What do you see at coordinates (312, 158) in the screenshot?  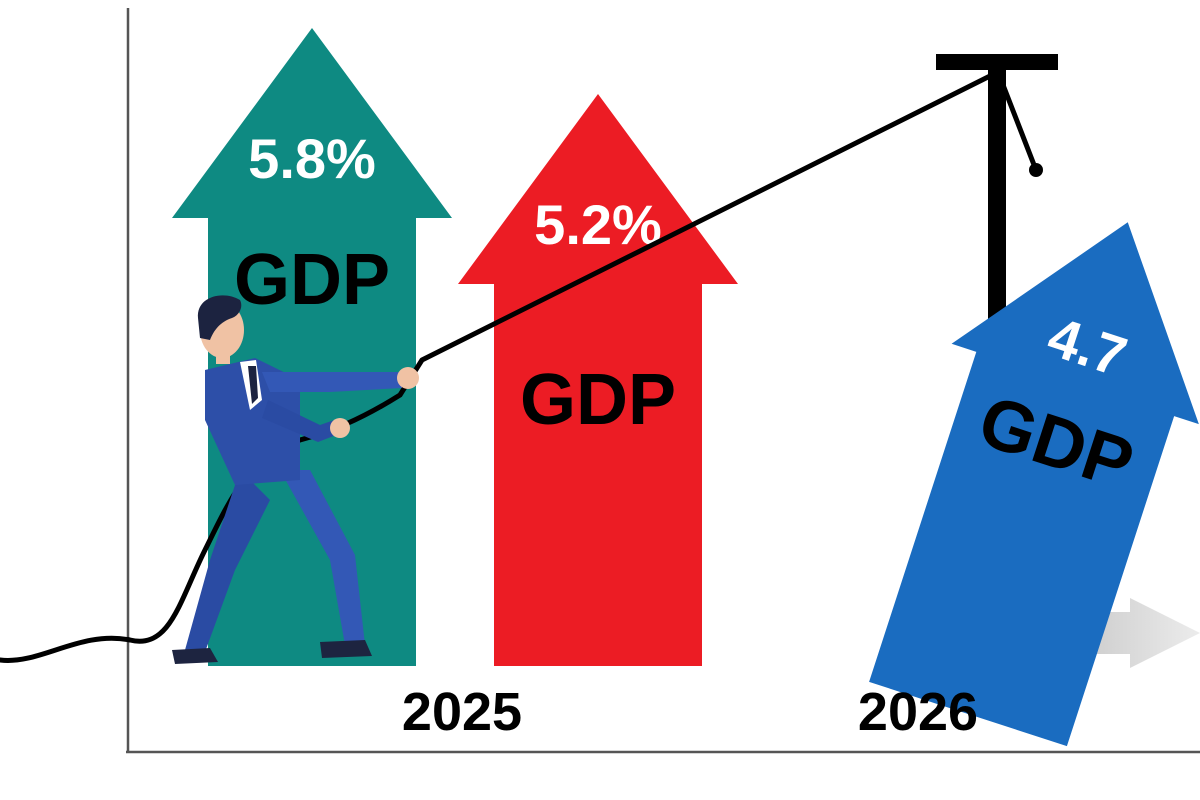 I see `data-label-0: 5.8%` at bounding box center [312, 158].